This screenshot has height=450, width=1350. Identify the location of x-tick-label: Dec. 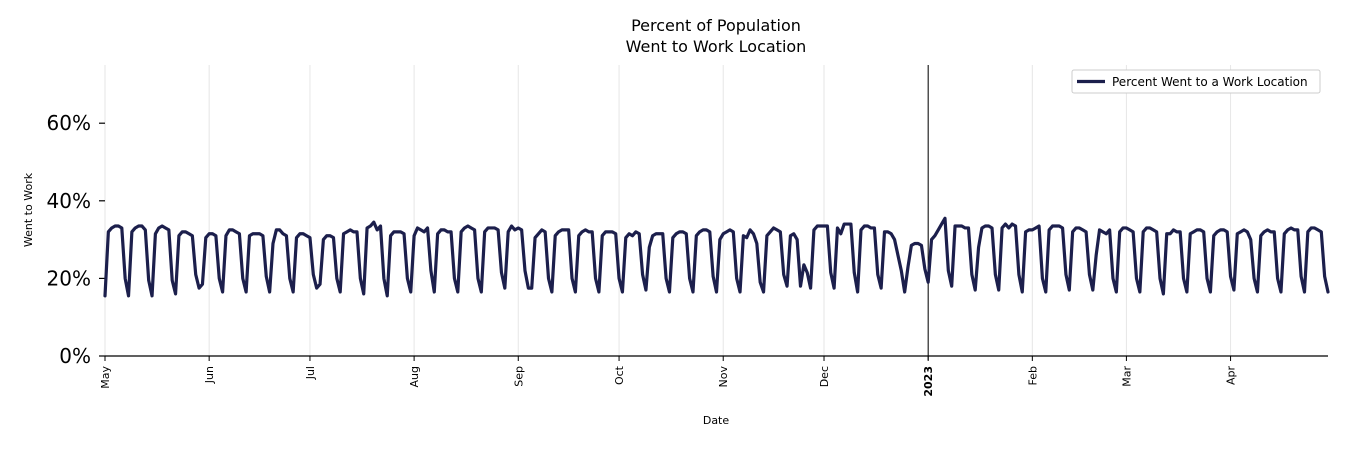
(824, 376).